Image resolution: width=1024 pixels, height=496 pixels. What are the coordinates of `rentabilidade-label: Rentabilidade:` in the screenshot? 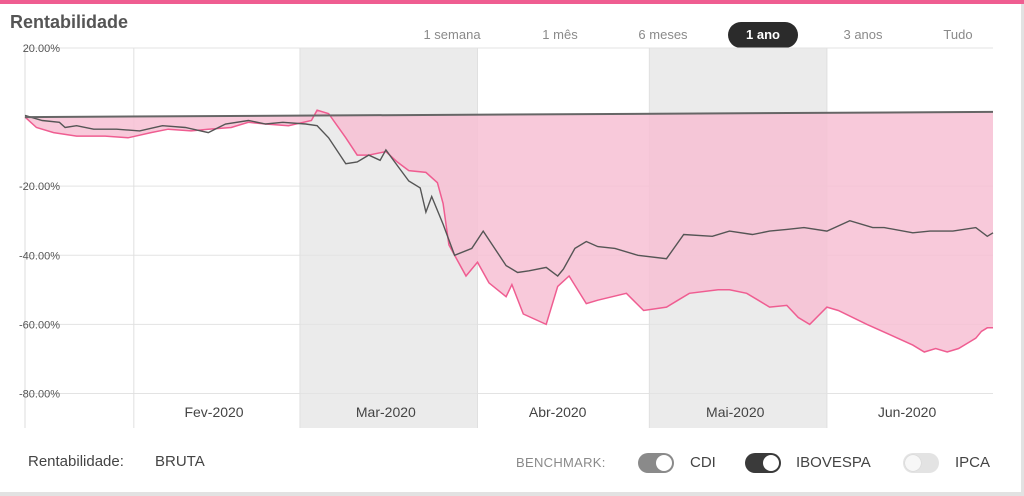 It's located at (76, 461).